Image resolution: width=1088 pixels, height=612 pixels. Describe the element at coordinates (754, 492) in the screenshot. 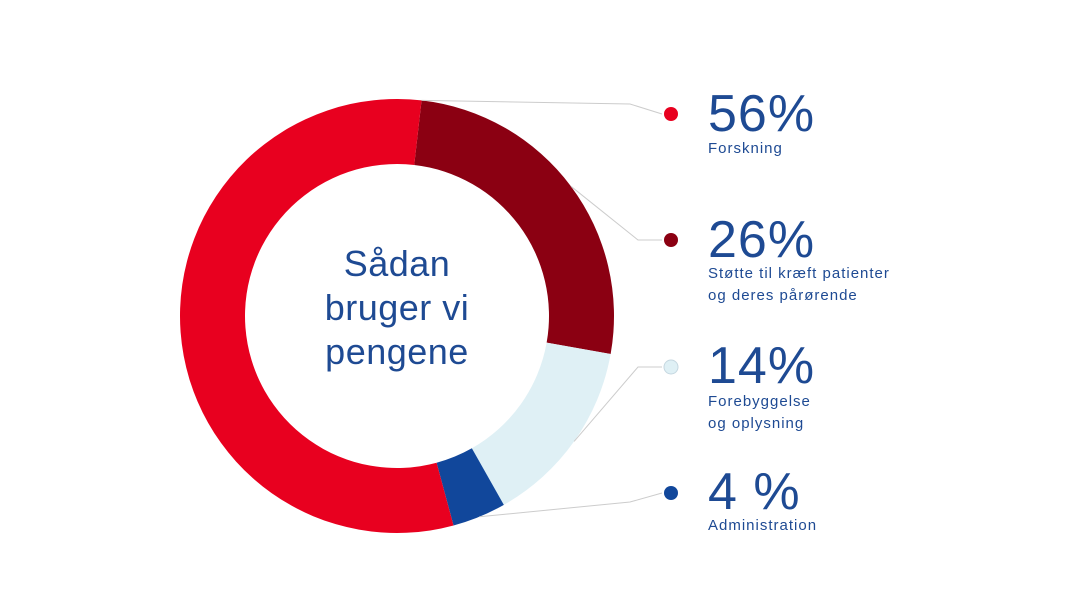

I see `legend-value-administration: 4 %` at that location.